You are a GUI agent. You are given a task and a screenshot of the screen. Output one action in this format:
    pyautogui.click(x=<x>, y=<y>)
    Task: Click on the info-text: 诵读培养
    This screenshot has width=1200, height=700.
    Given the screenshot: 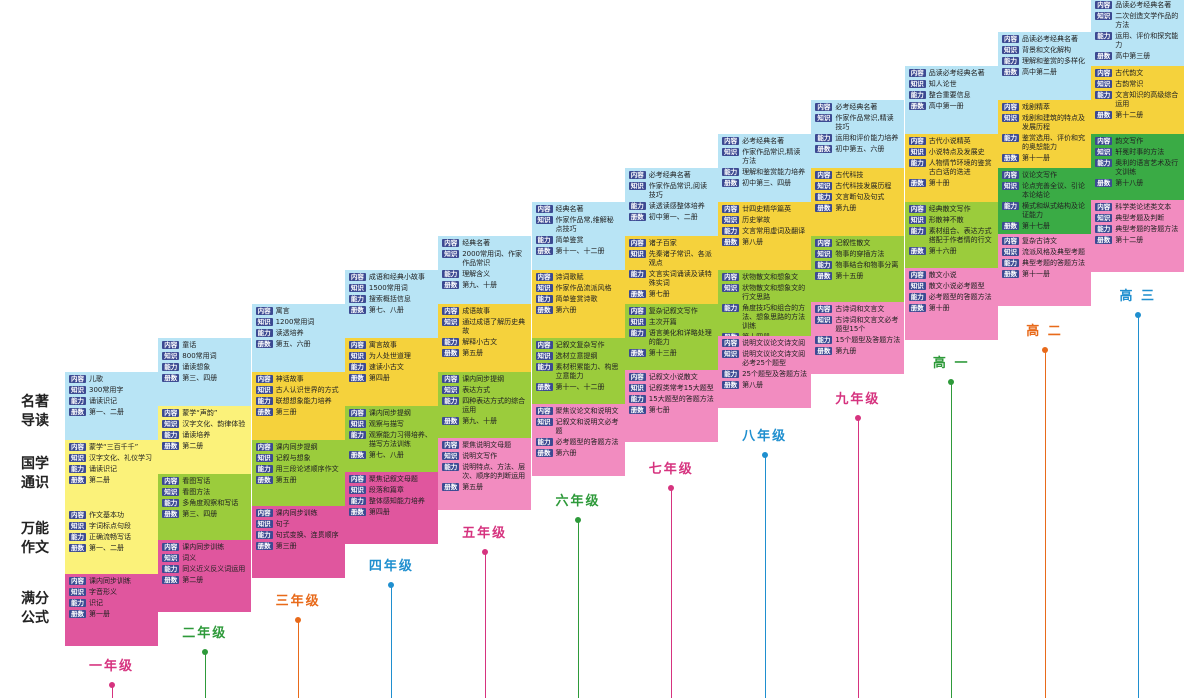 What is the action you would take?
    pyautogui.click(x=196, y=435)
    